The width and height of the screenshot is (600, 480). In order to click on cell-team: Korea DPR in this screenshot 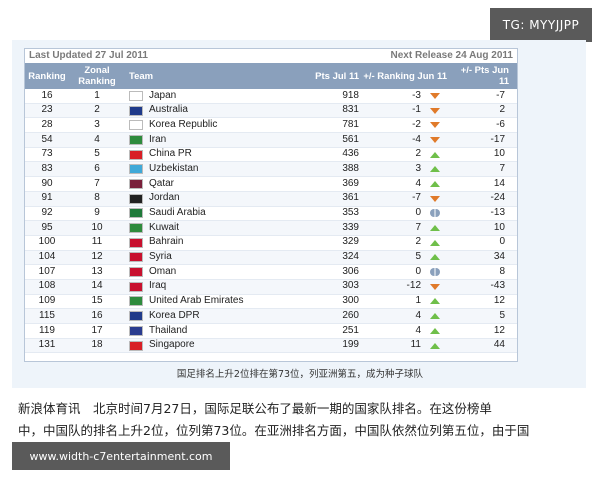, I will do `click(212, 316)`.